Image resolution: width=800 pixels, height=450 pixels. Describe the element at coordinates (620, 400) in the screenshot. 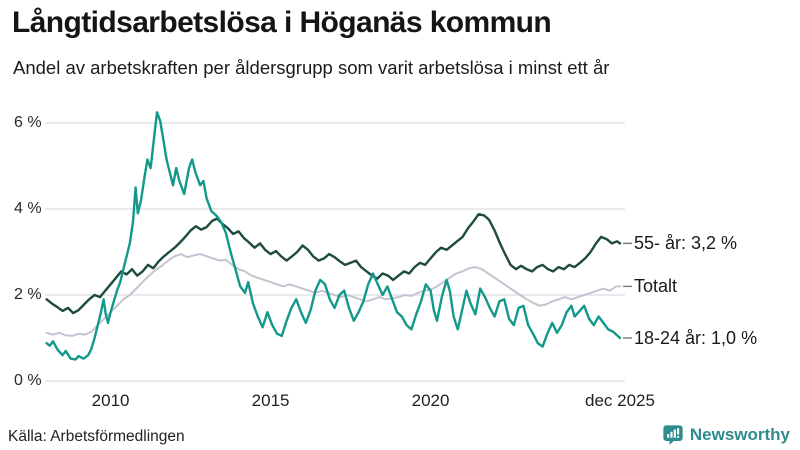

I see `x-tick-label: dec 2025` at that location.